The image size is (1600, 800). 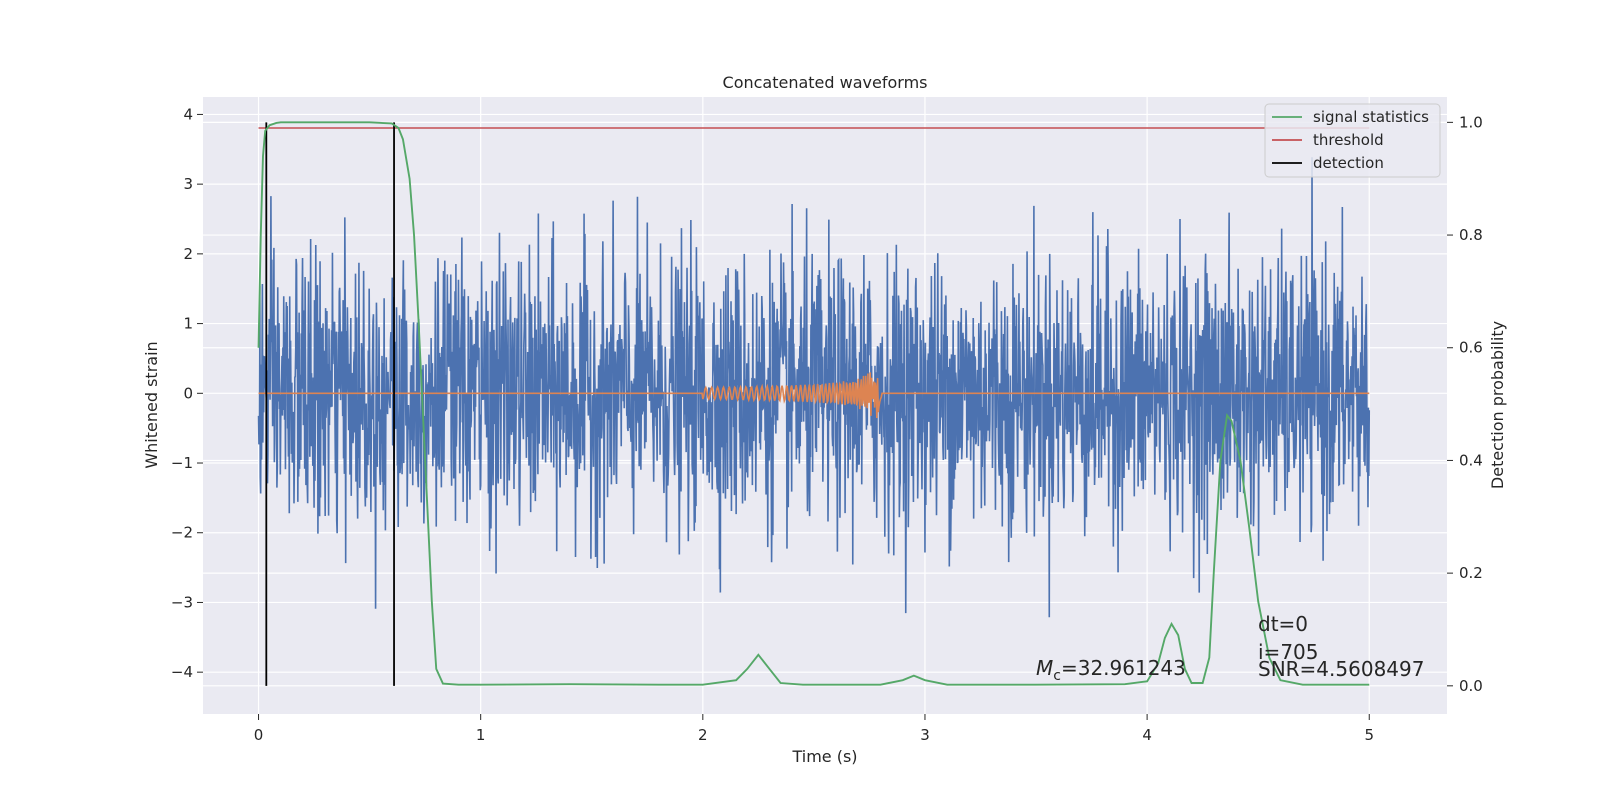 I want to click on x-tick-label-2: 2, so click(x=703, y=735).